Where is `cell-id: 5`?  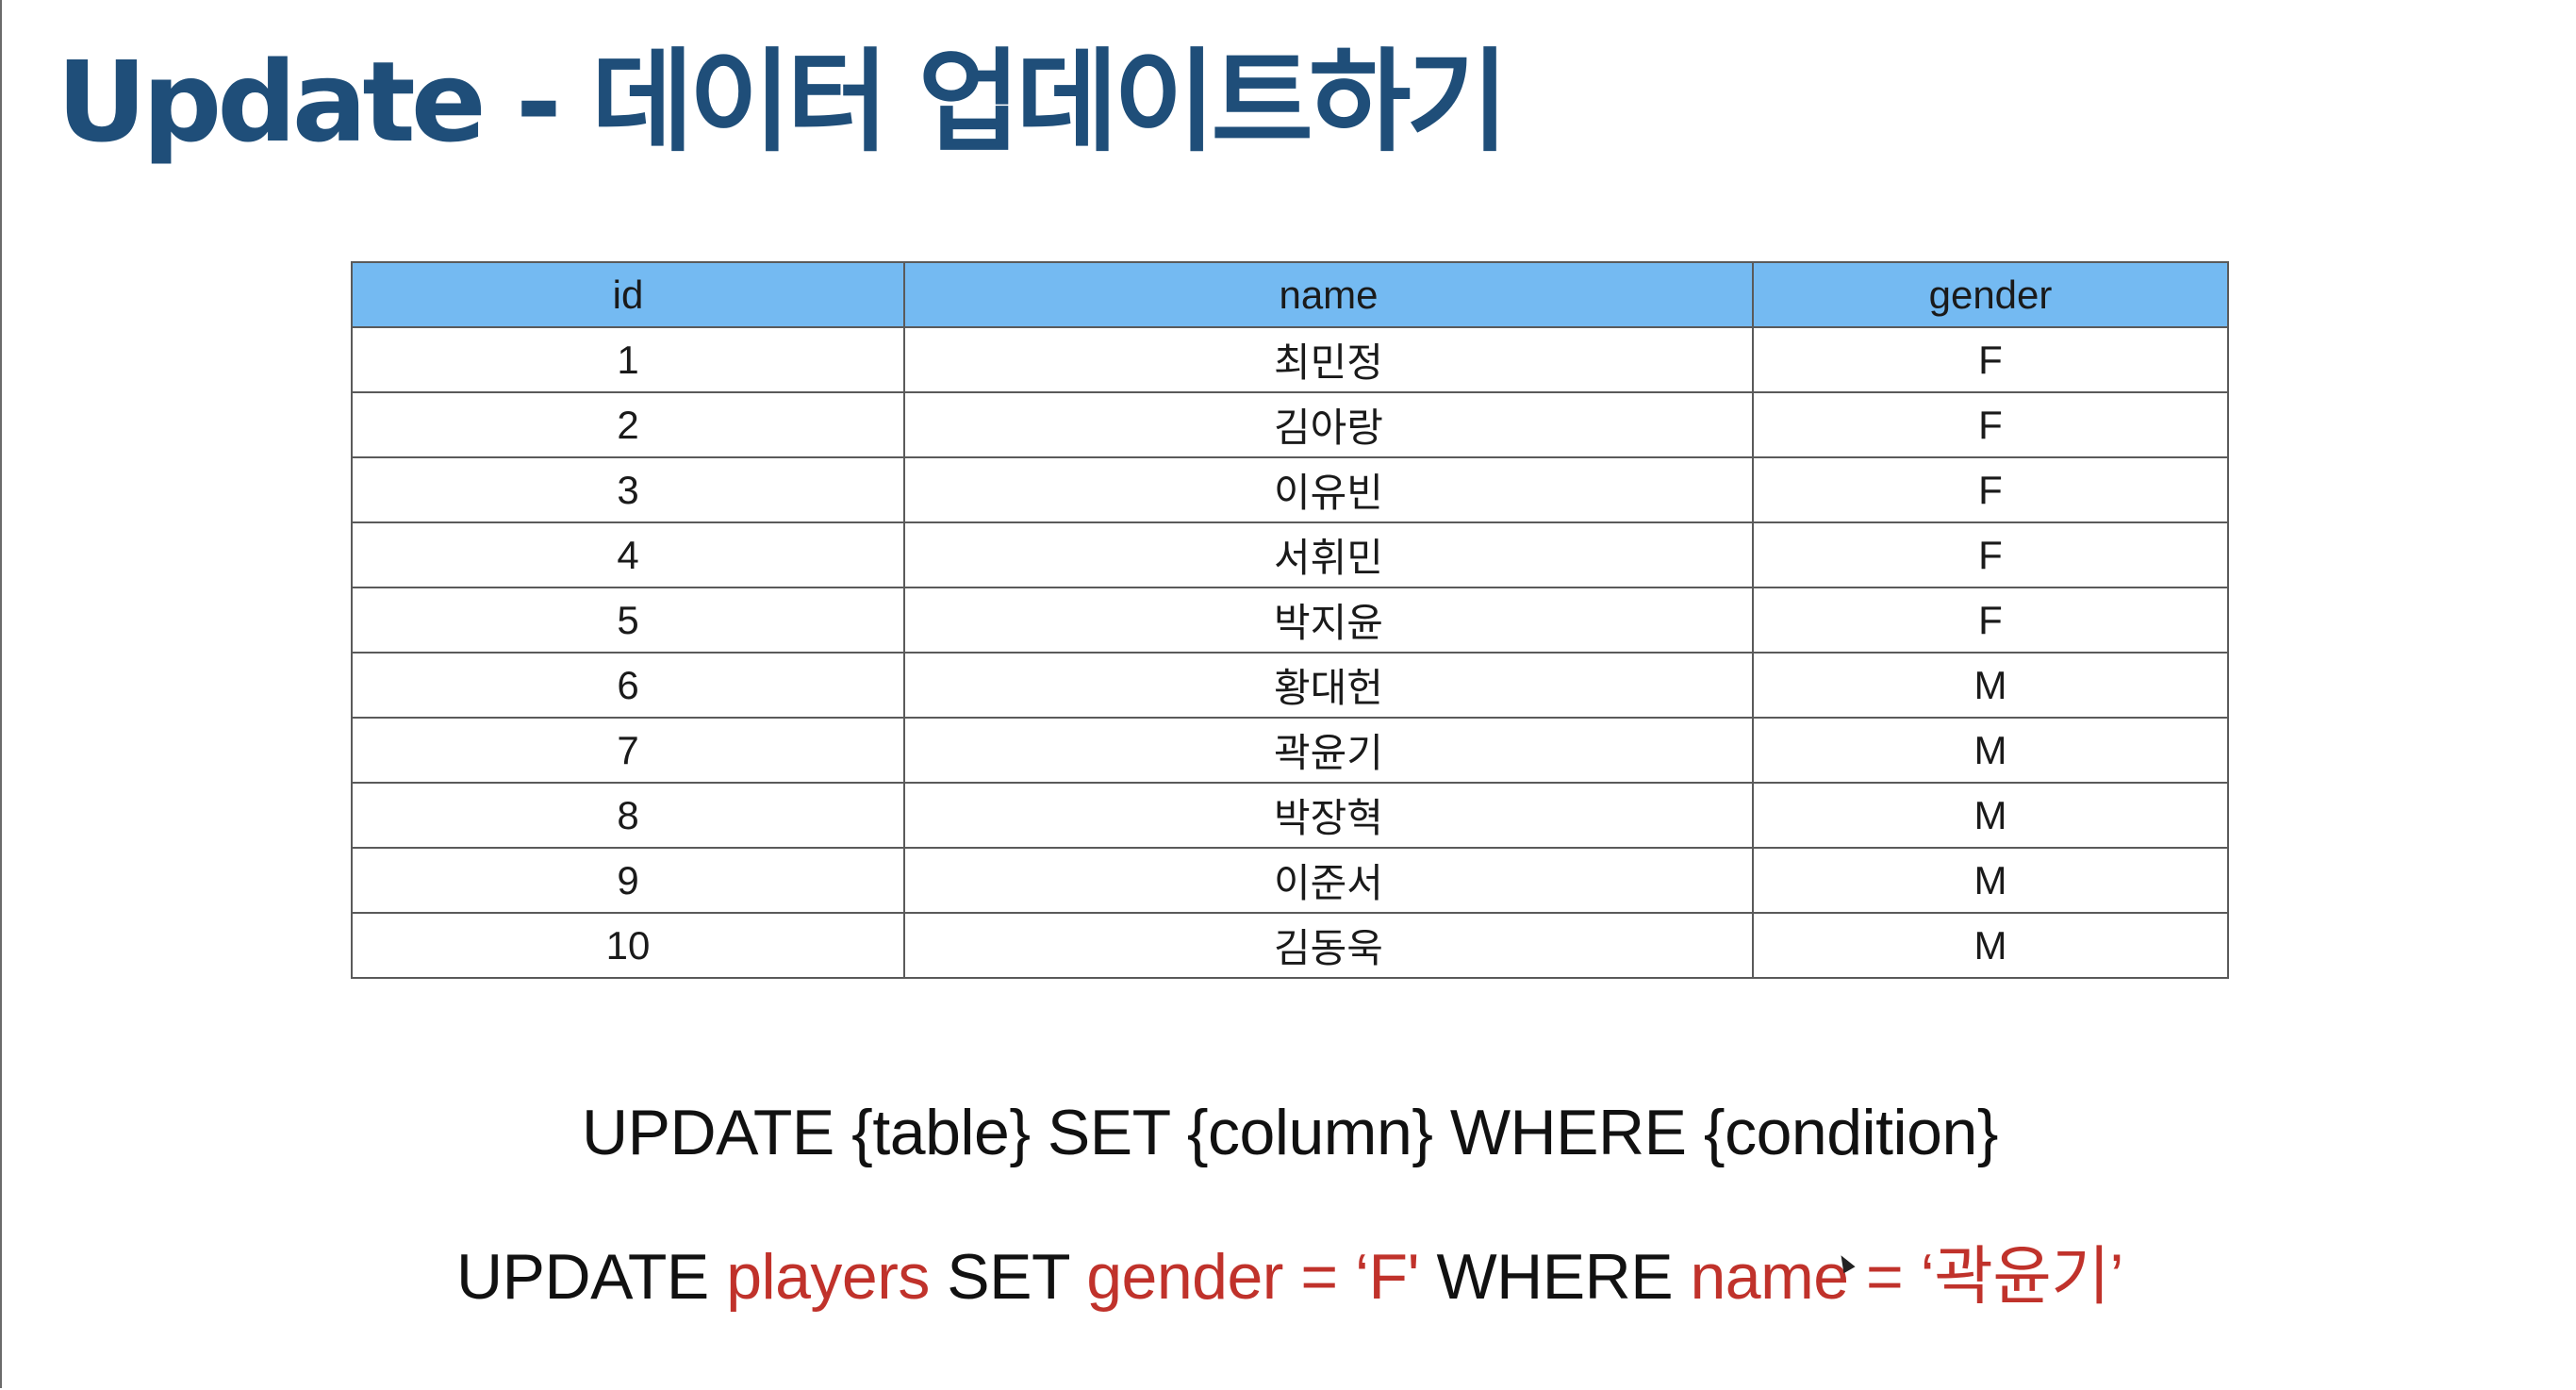 cell-id: 5 is located at coordinates (628, 620).